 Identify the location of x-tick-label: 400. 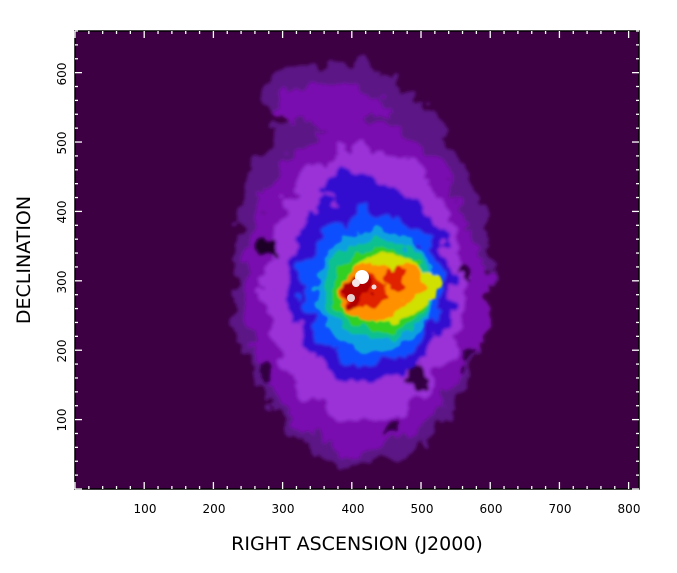
(353, 509).